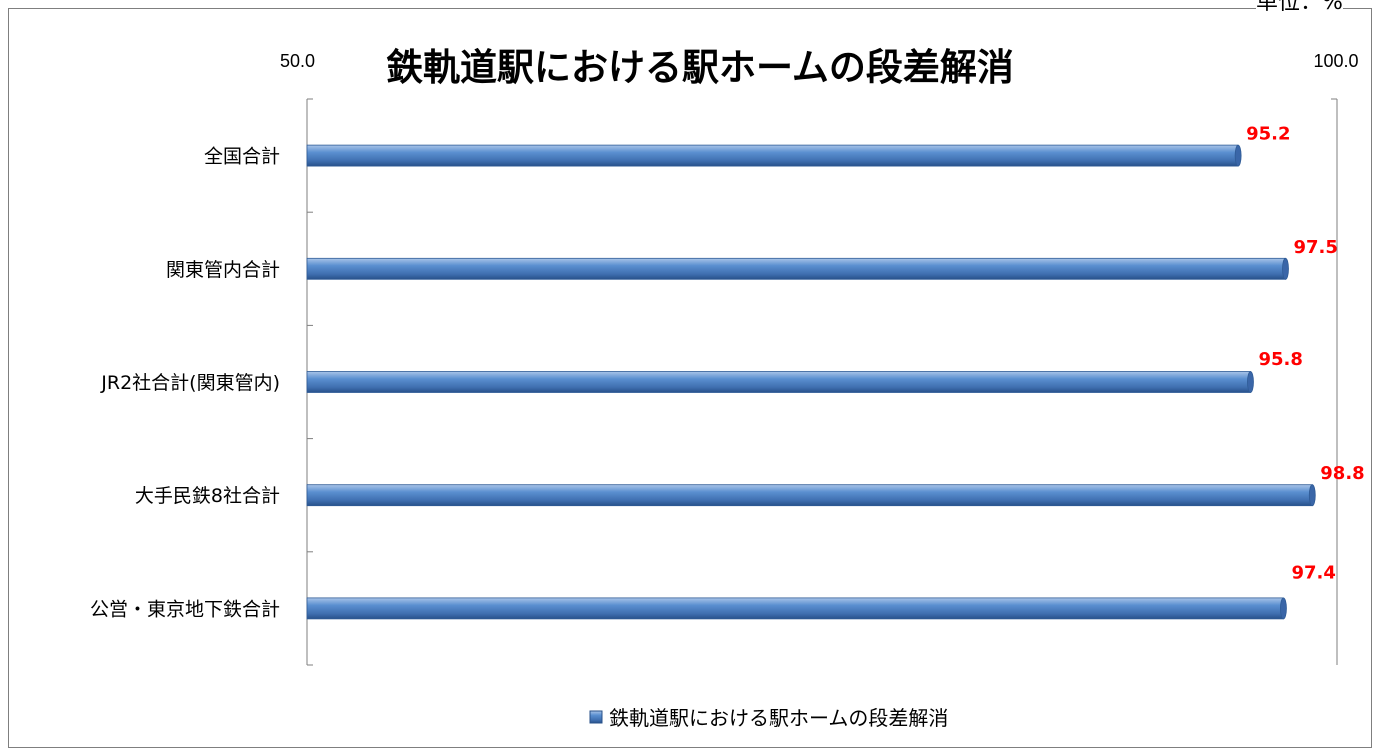  What do you see at coordinates (1342, 473) in the screenshot?
I see `data-label: 98.8` at bounding box center [1342, 473].